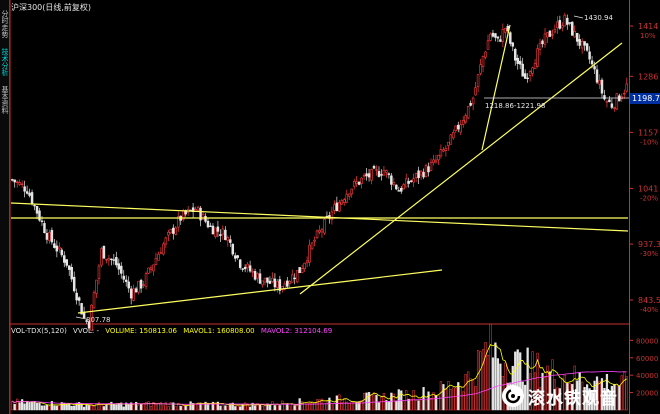 The height and width of the screenshot is (414, 660). I want to click on tab-fundamentals: 基本资料, so click(5, 100).